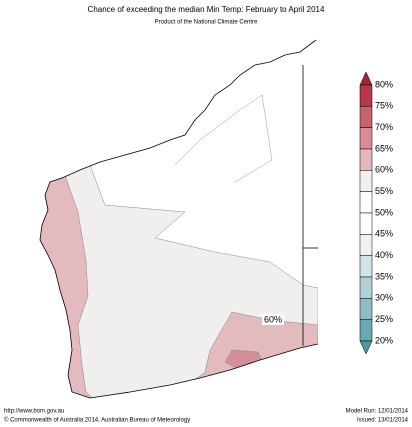 The height and width of the screenshot is (427, 412). I want to click on colorbar-label: 55%, so click(384, 191).